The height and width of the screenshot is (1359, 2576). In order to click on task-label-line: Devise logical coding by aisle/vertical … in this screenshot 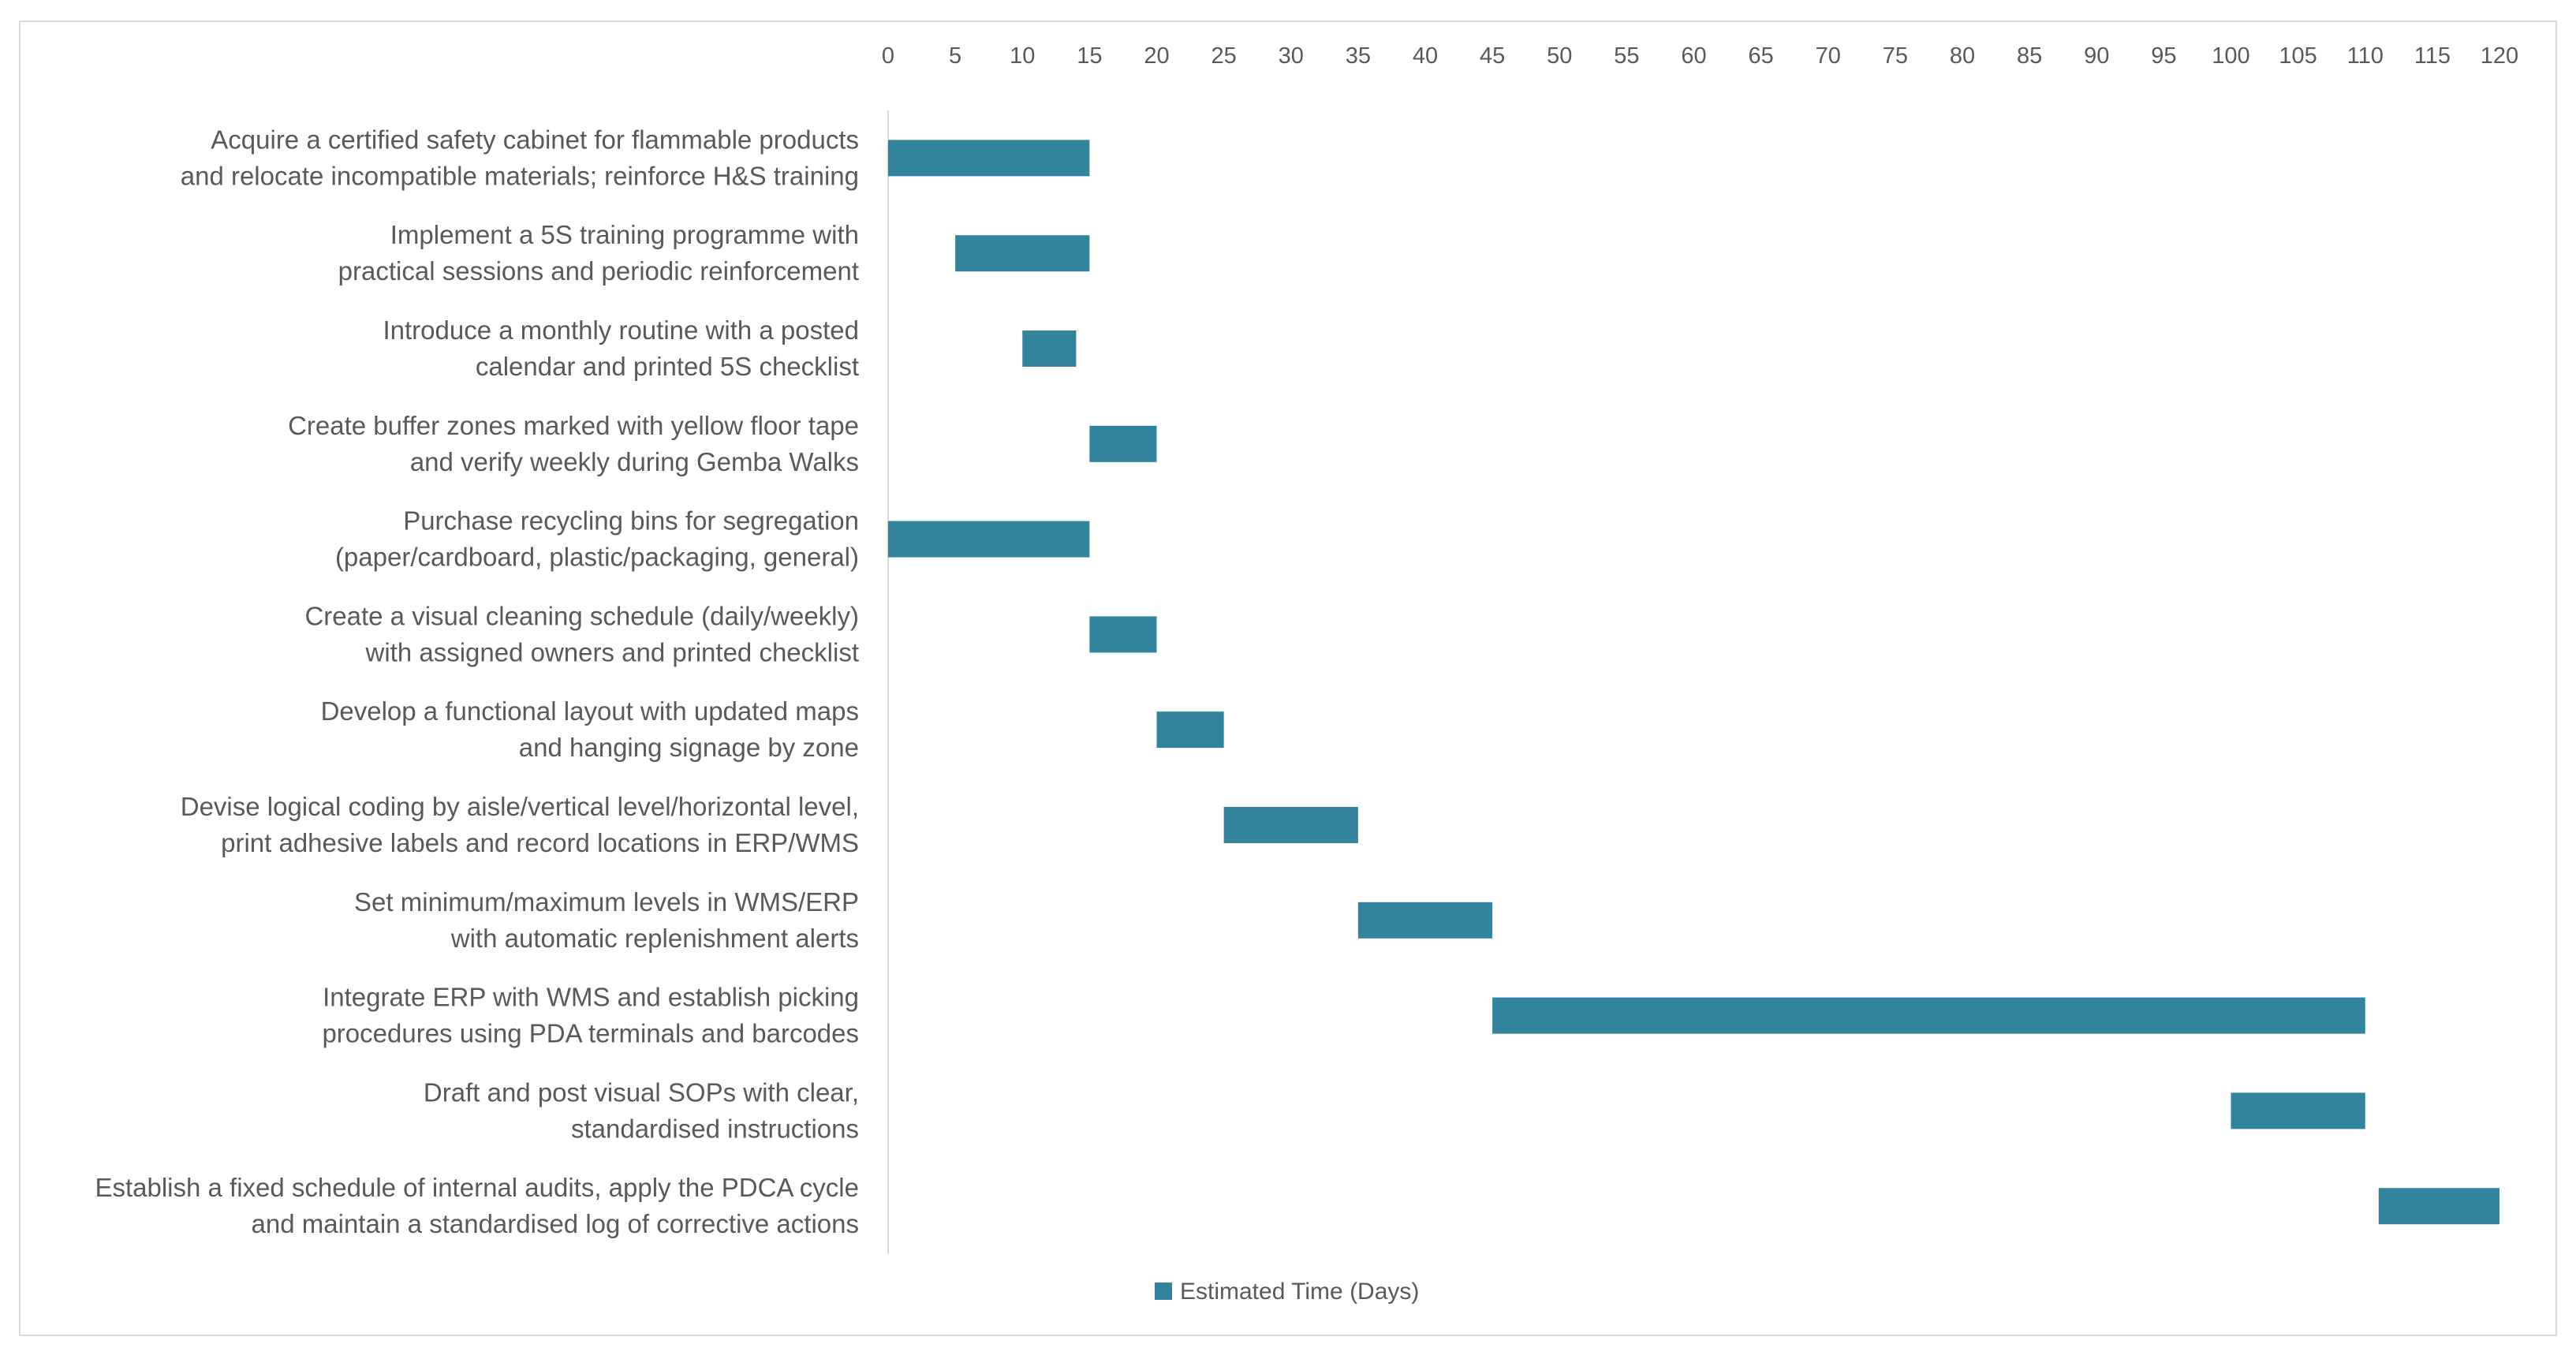, I will do `click(520, 806)`.